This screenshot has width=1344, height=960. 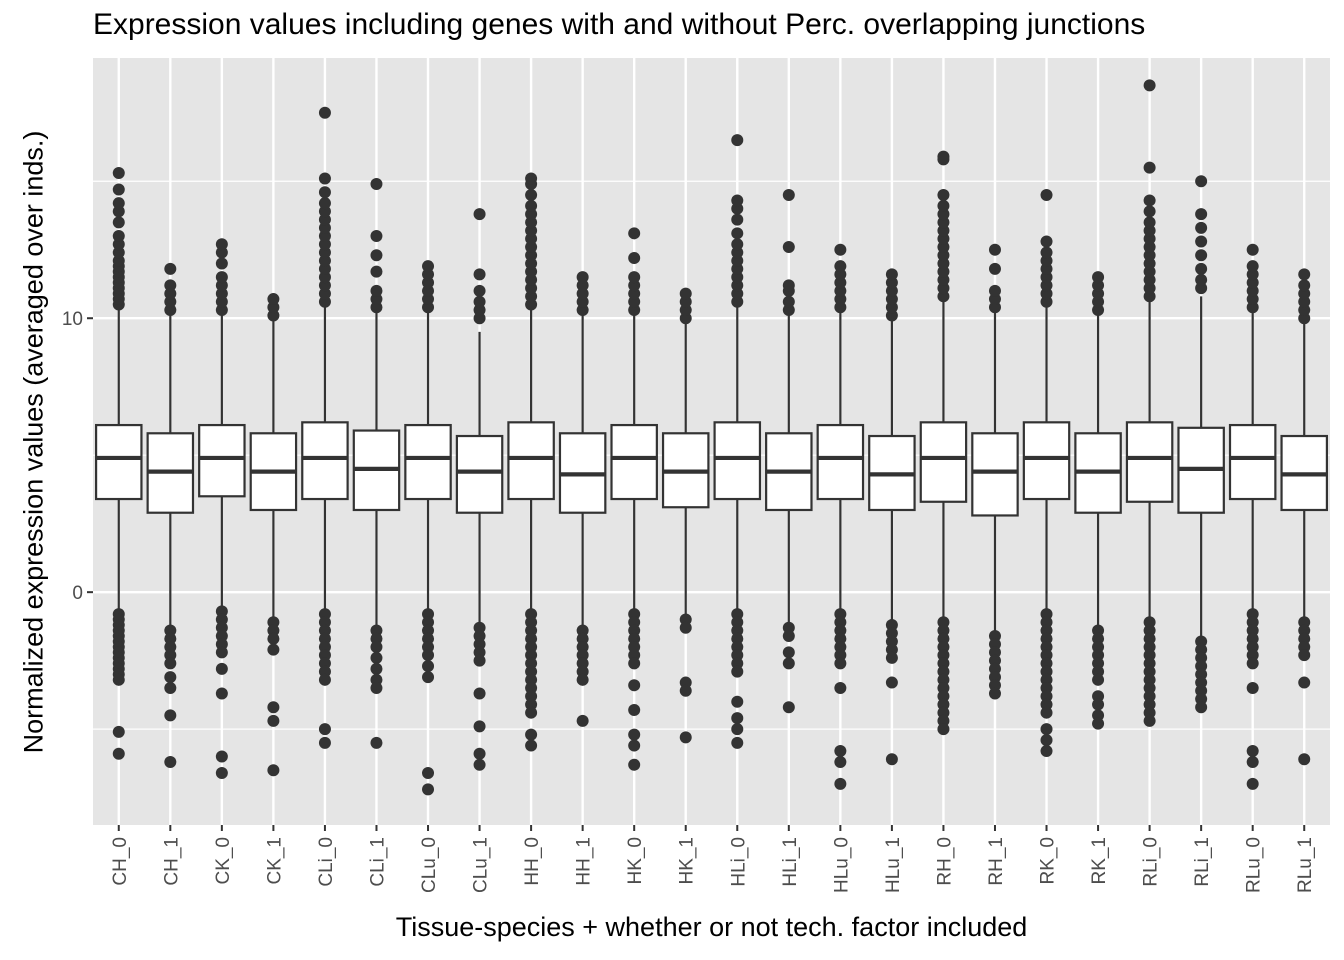 What do you see at coordinates (893, 865) in the screenshot?
I see `x-tick-label: HLu_1` at bounding box center [893, 865].